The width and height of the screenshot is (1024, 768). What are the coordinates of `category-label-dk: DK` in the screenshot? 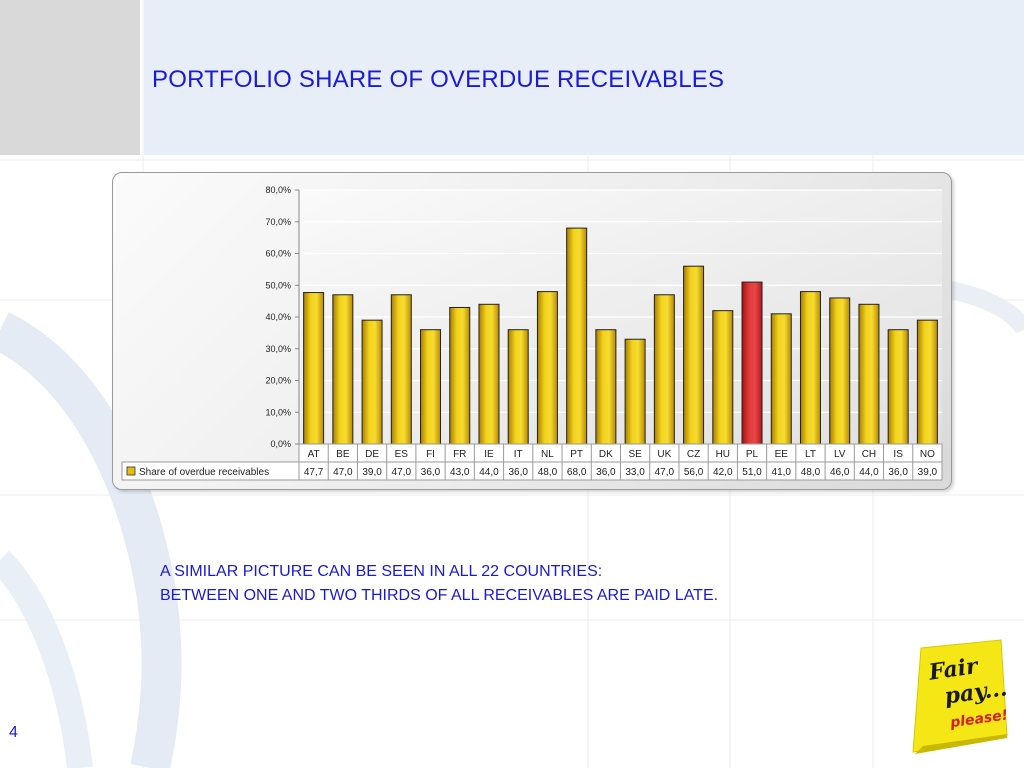 It's located at (606, 454).